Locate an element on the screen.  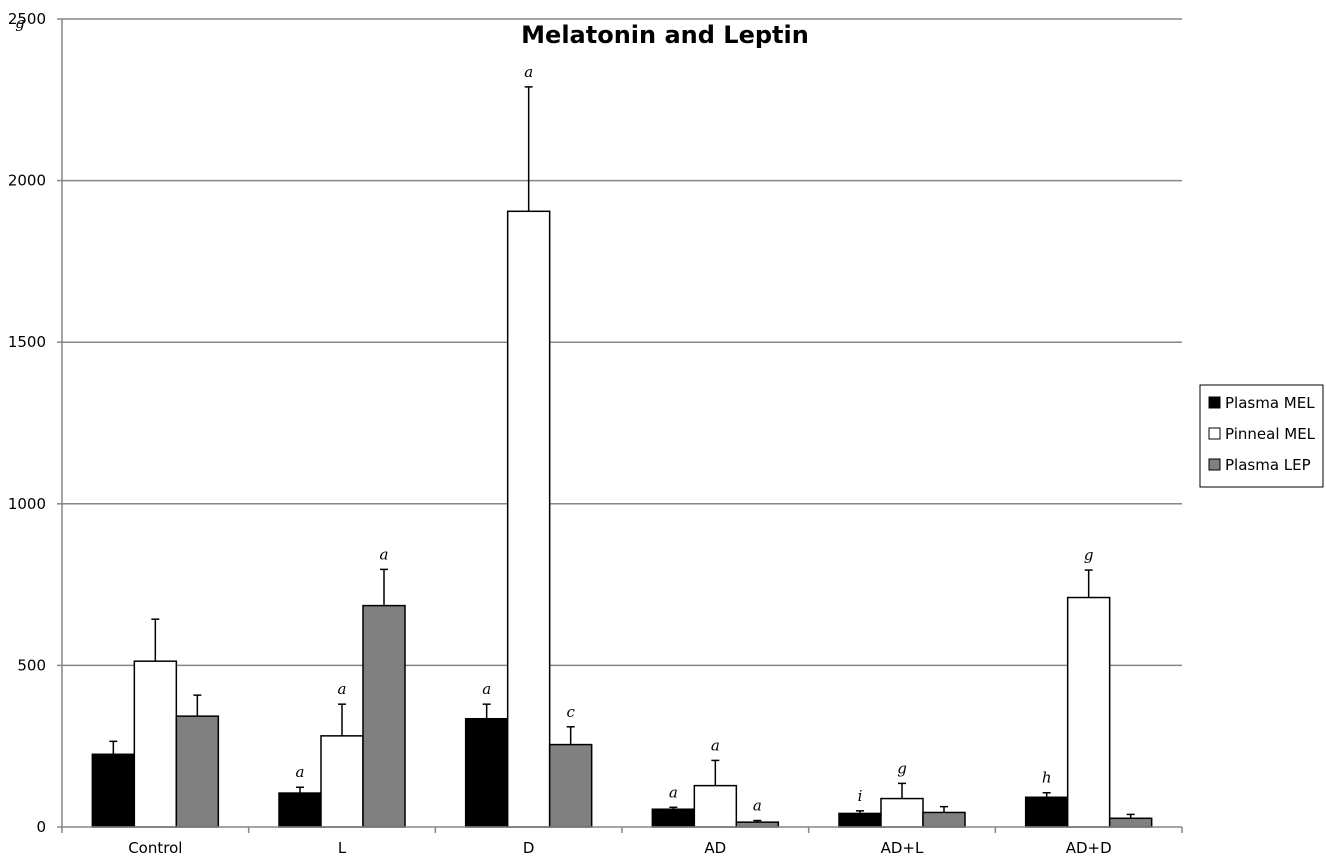
x-tick-label: D is located at coordinates (529, 848).